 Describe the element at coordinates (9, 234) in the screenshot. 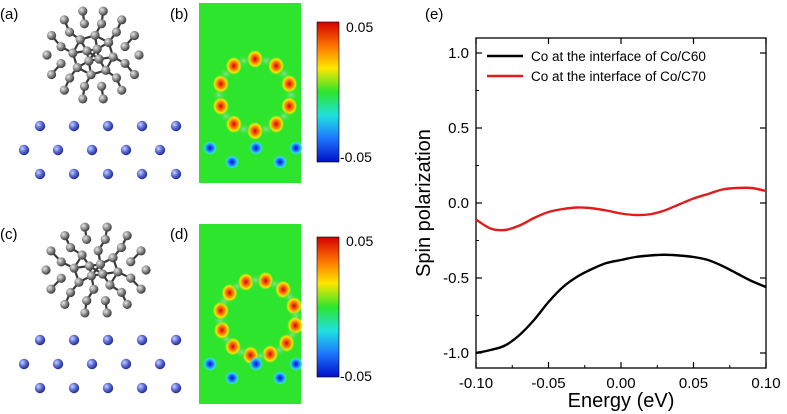

I see `panel-label-c: (c)` at that location.